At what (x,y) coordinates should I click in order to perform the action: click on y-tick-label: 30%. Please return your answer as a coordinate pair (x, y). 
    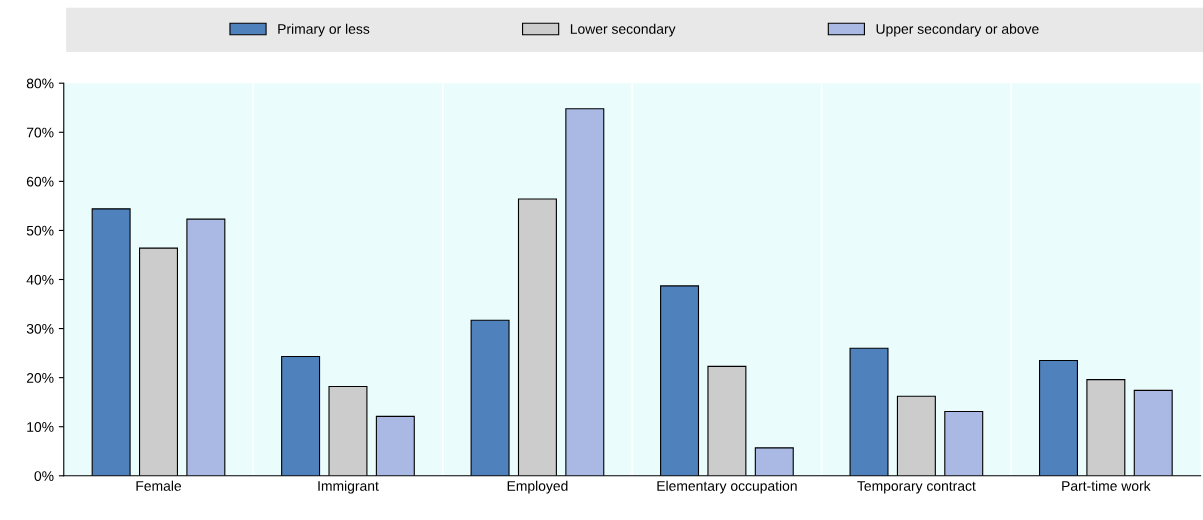
    Looking at the image, I should click on (40, 328).